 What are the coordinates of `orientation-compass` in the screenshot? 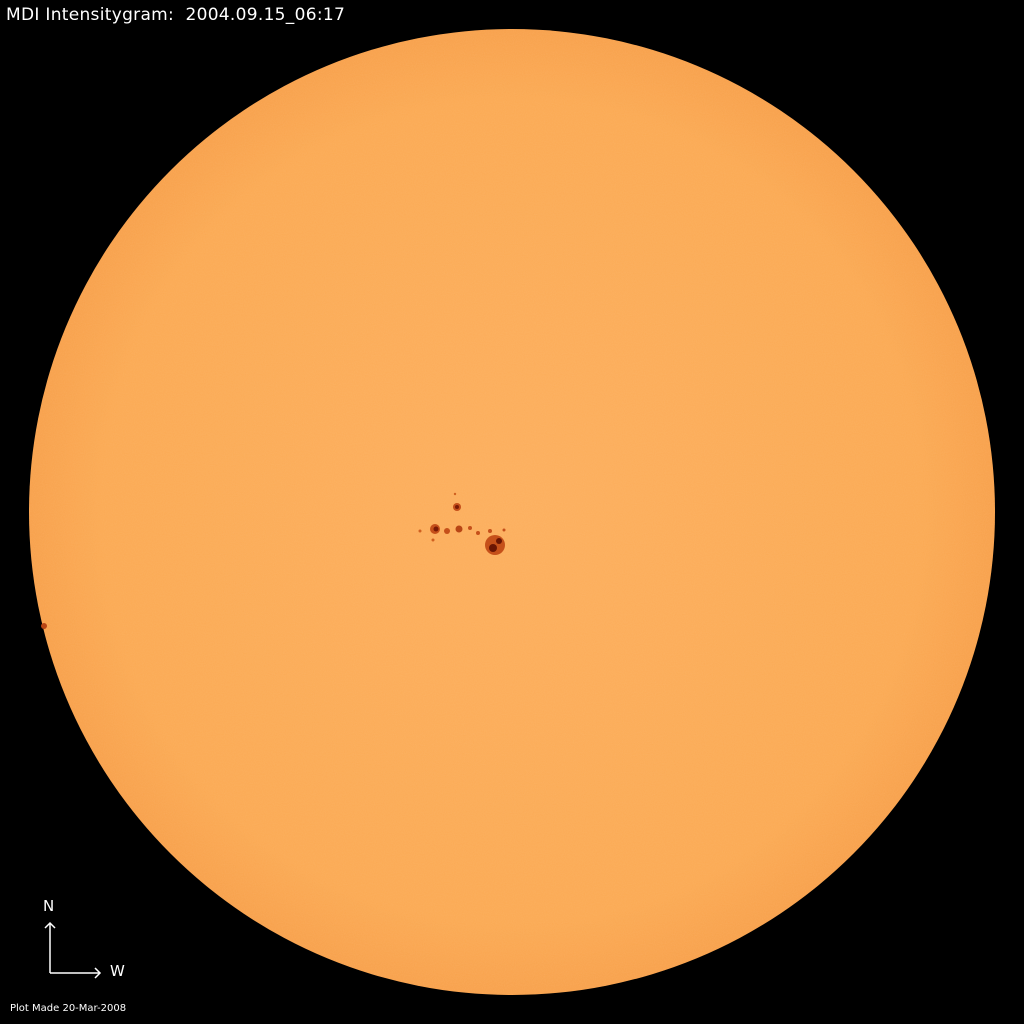 It's located at (73, 950).